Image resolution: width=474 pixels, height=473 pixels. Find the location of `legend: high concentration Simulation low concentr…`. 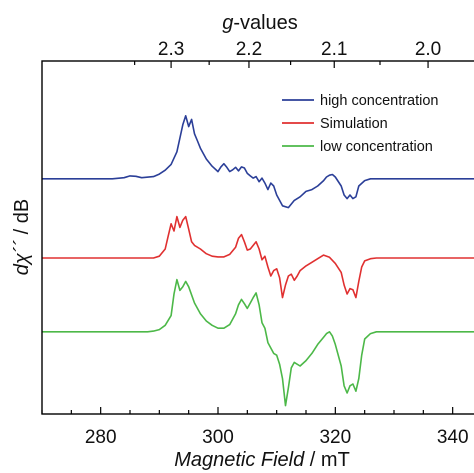

legend: high concentration Simulation low concentr… is located at coordinates (360, 124).